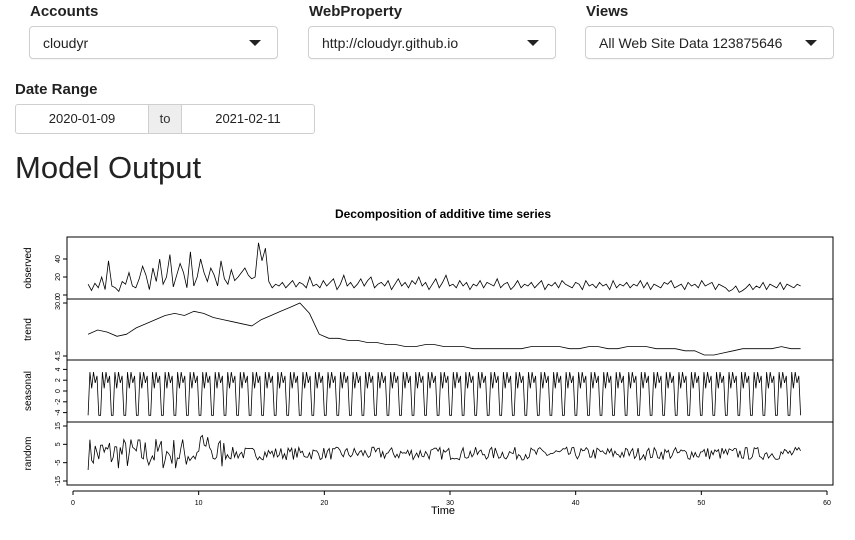 The width and height of the screenshot is (855, 540). I want to click on webproperty-selected-value: http://cloudyr.github.io, so click(390, 43).